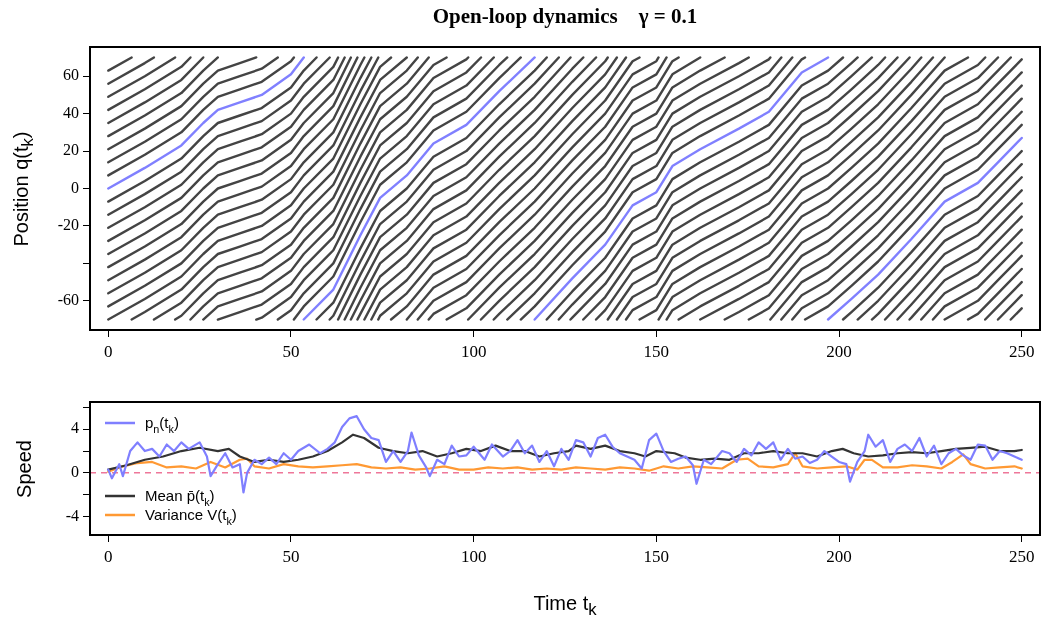  Describe the element at coordinates (24, 468) in the screenshot. I see `y-axis-title: Speed` at that location.